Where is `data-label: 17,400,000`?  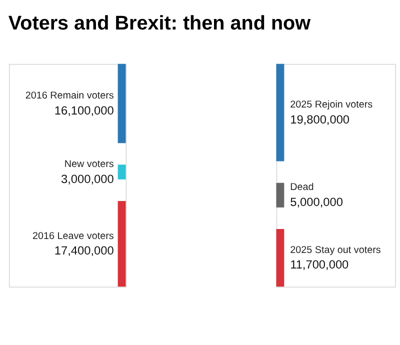 data-label: 17,400,000 is located at coordinates (84, 251).